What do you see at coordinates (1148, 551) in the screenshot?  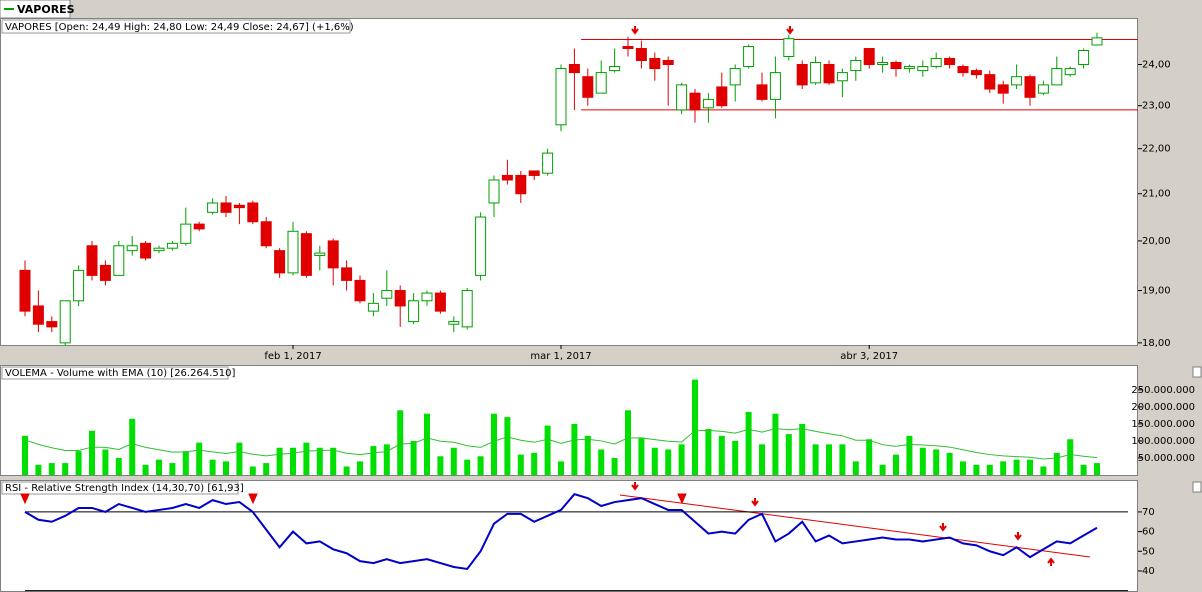 I see `y-tick-label: 50` at bounding box center [1148, 551].